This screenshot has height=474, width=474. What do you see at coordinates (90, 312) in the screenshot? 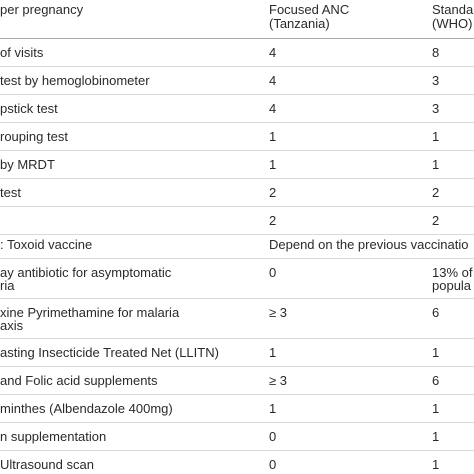
I see `cell-item-line1: xine Pyrimethamine for malaria` at bounding box center [90, 312].